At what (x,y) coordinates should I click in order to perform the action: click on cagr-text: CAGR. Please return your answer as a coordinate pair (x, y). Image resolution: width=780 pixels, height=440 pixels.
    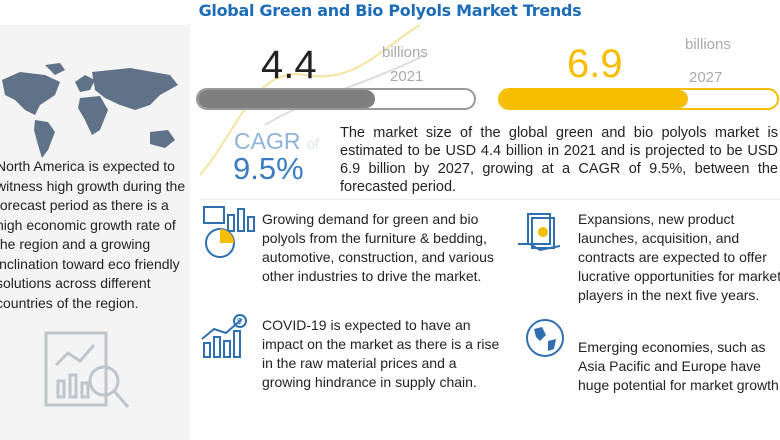
    Looking at the image, I should click on (267, 141).